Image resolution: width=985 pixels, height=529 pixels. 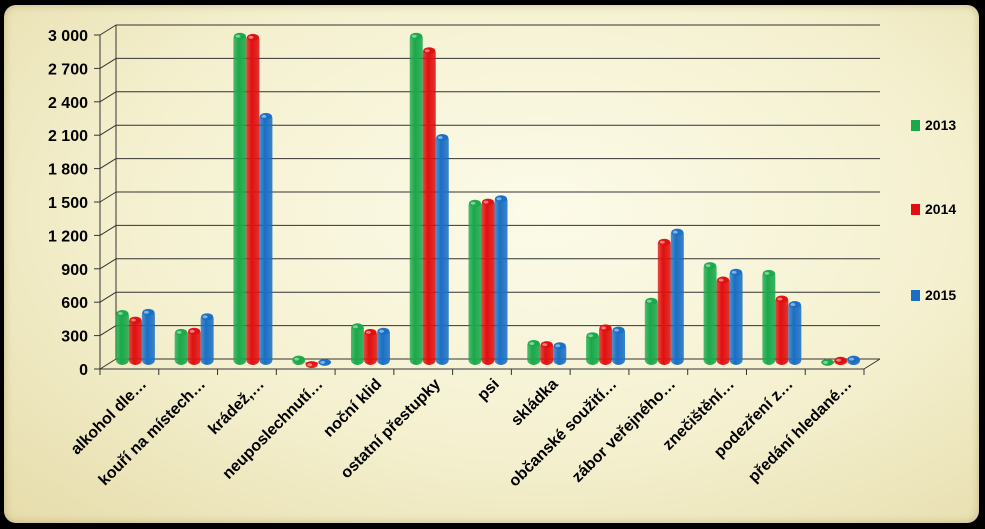 I want to click on legend-item: 2013, so click(x=933, y=125).